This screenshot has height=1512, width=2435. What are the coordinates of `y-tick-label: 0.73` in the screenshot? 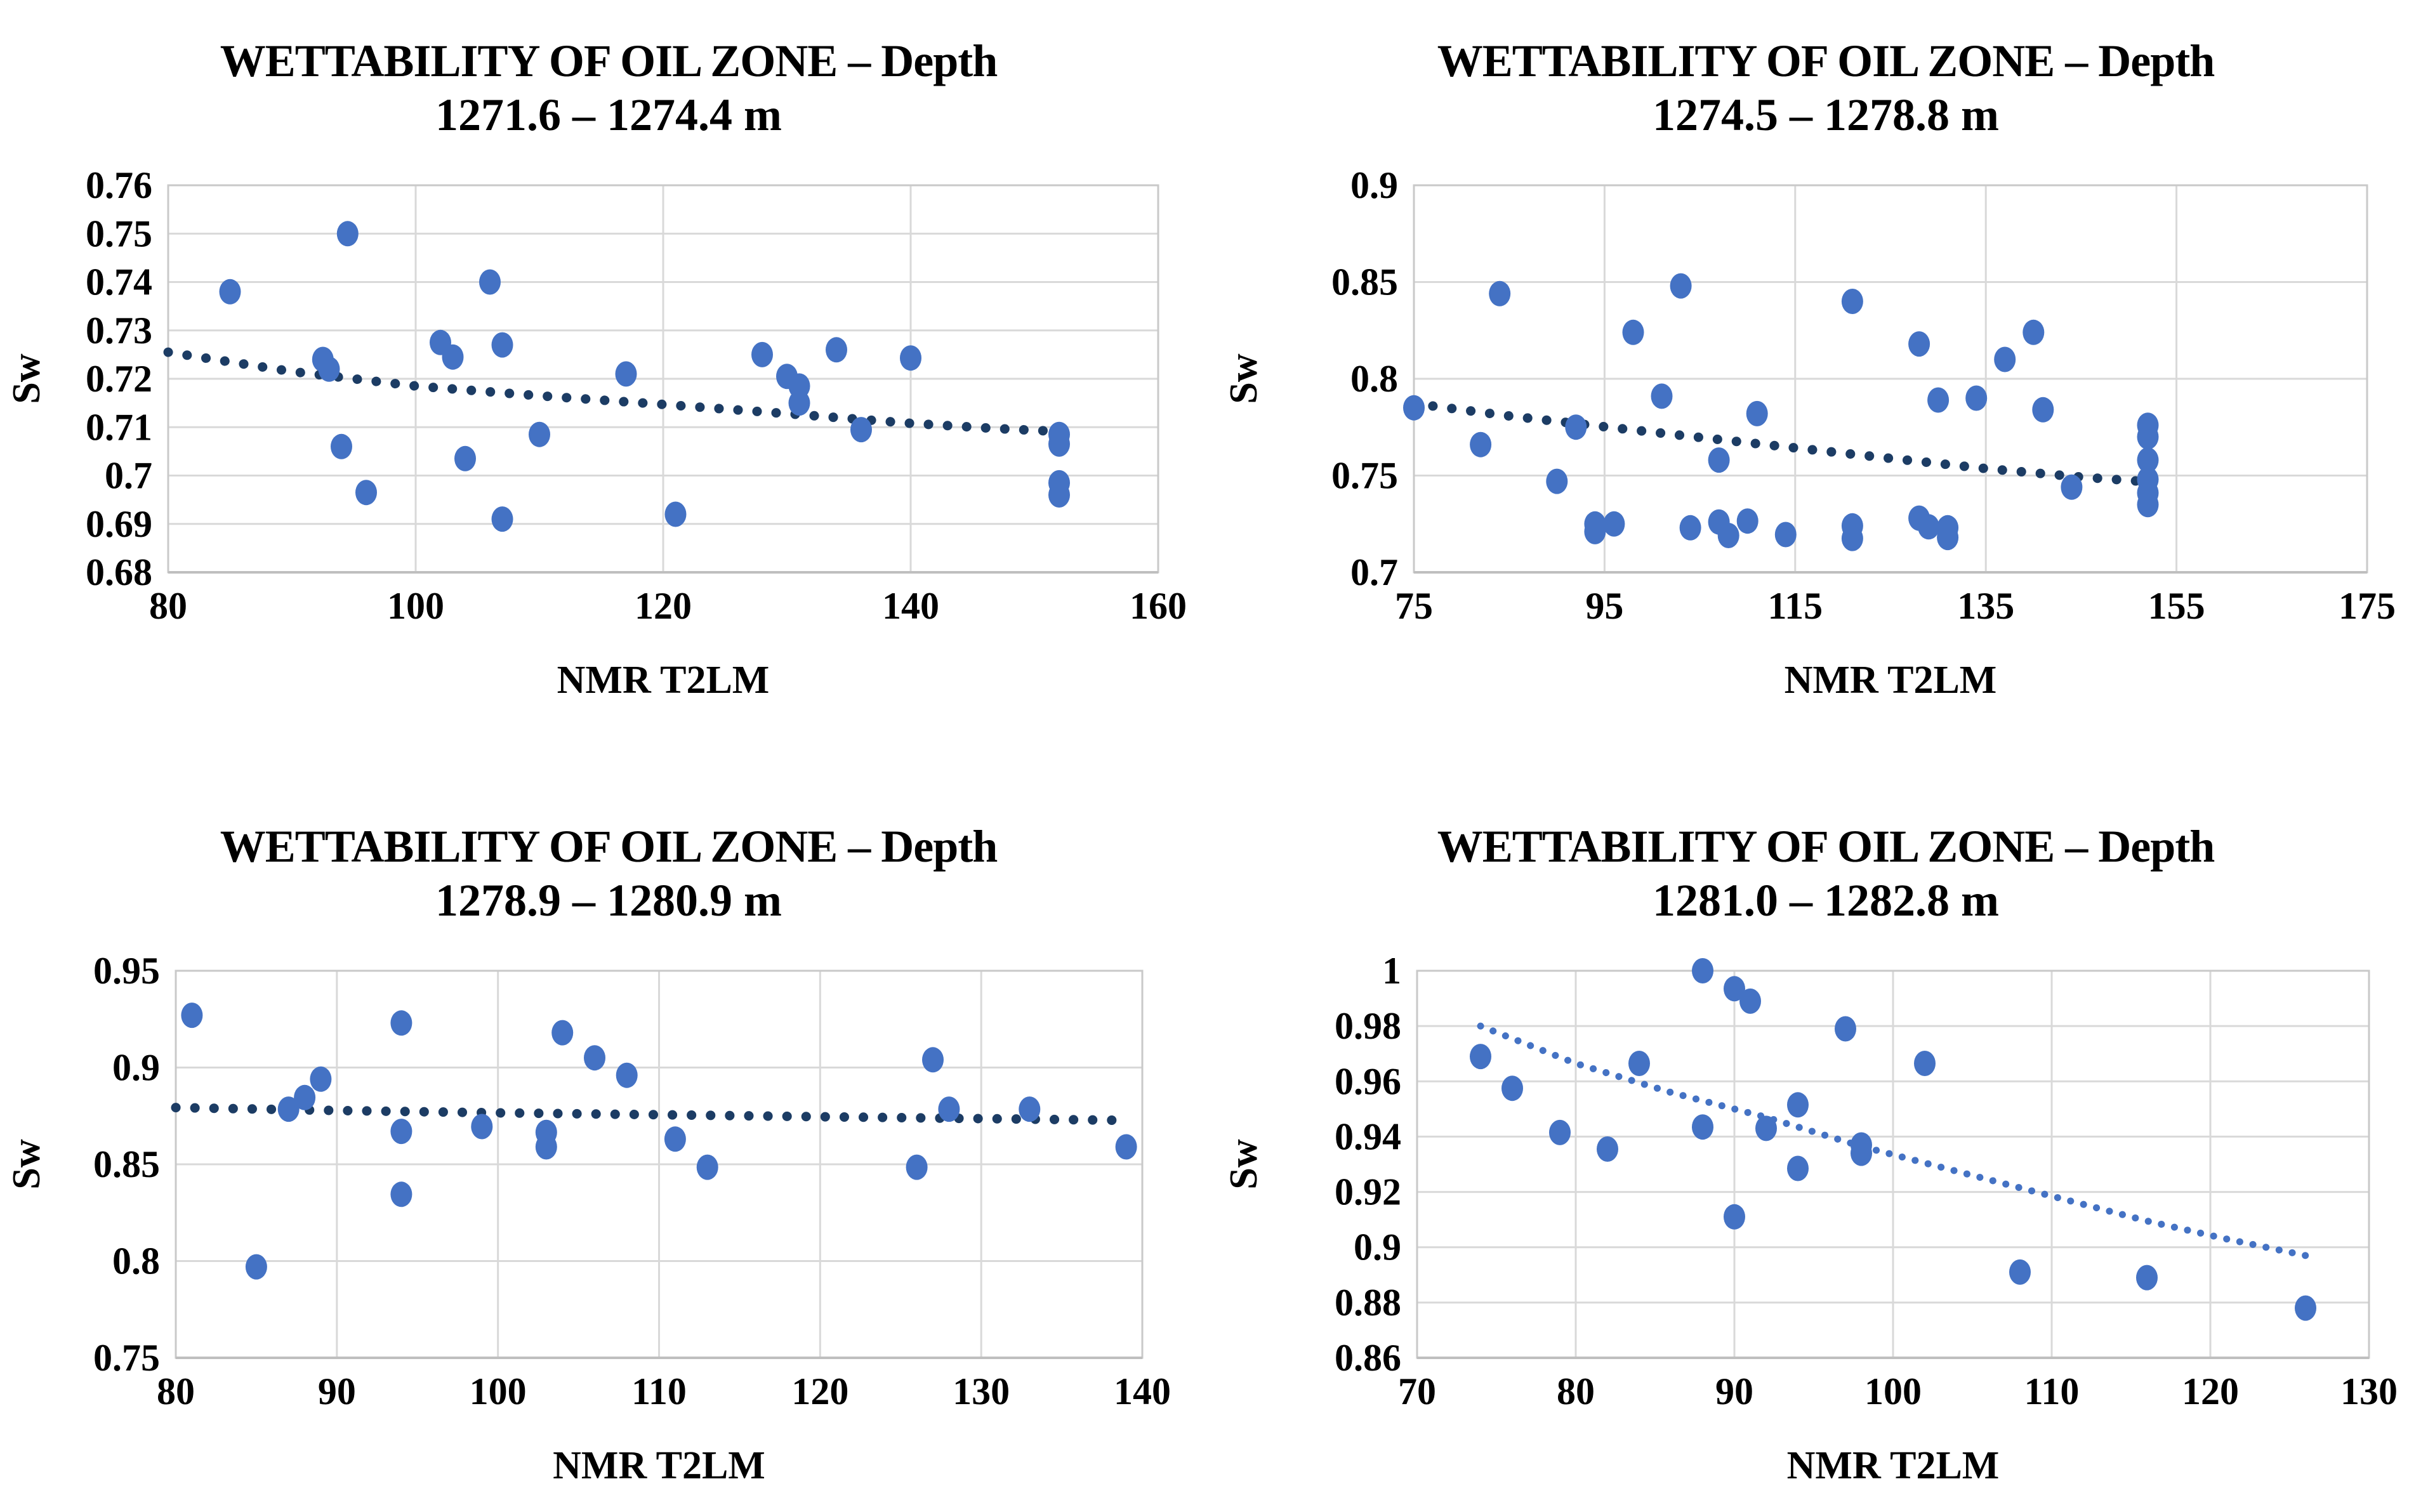 It's located at (119, 331).